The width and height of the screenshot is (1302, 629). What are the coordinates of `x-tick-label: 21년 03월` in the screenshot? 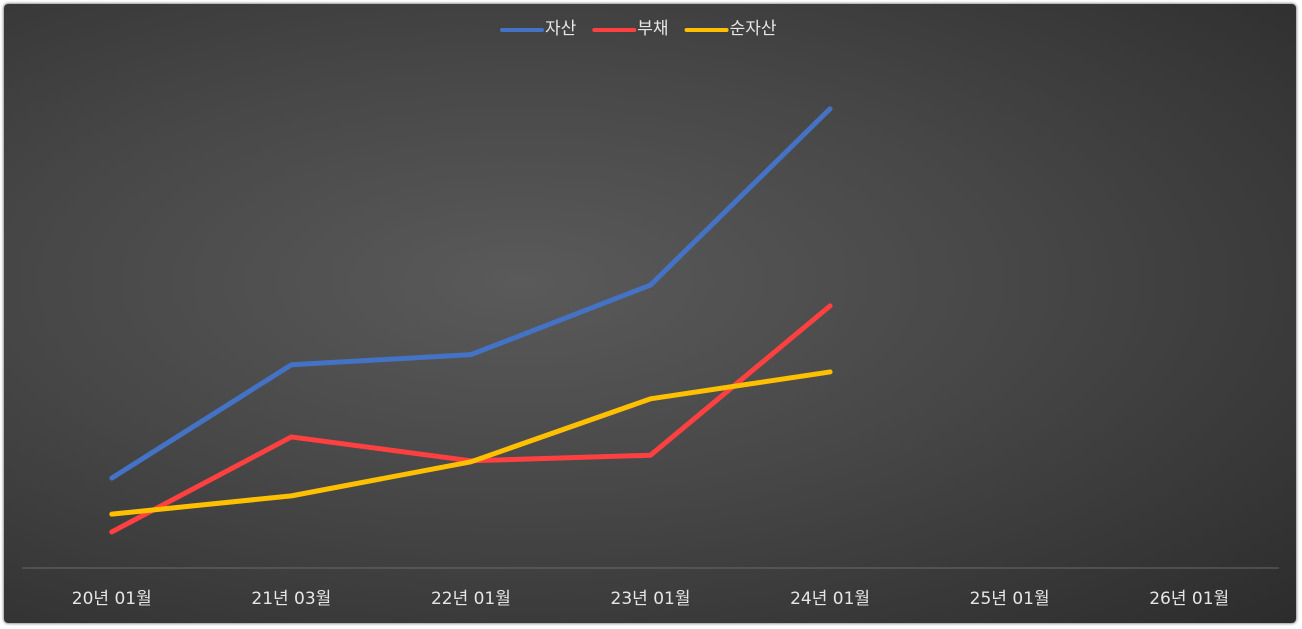 It's located at (291, 599).